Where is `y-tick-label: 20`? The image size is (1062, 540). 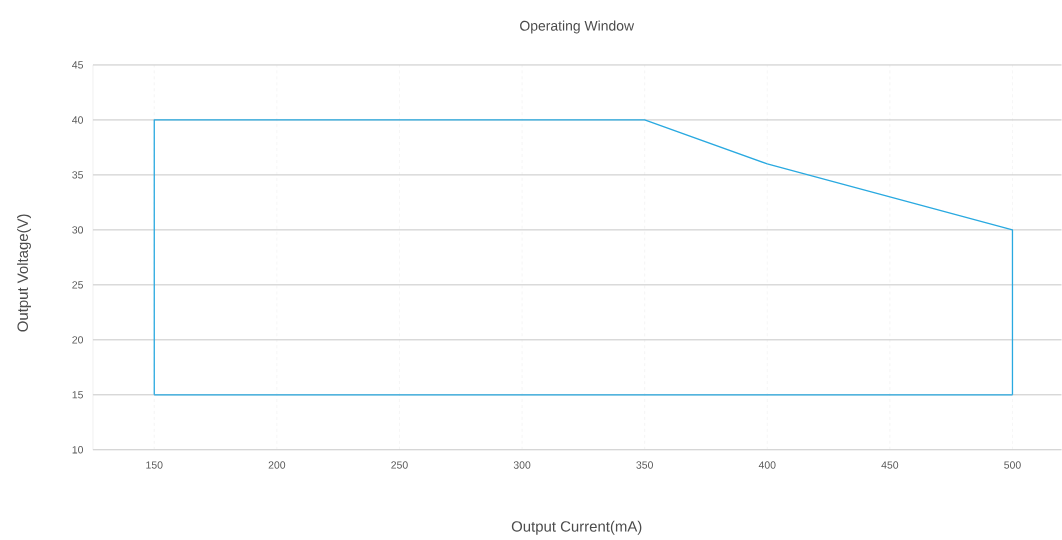
y-tick-label: 20 is located at coordinates (78, 340).